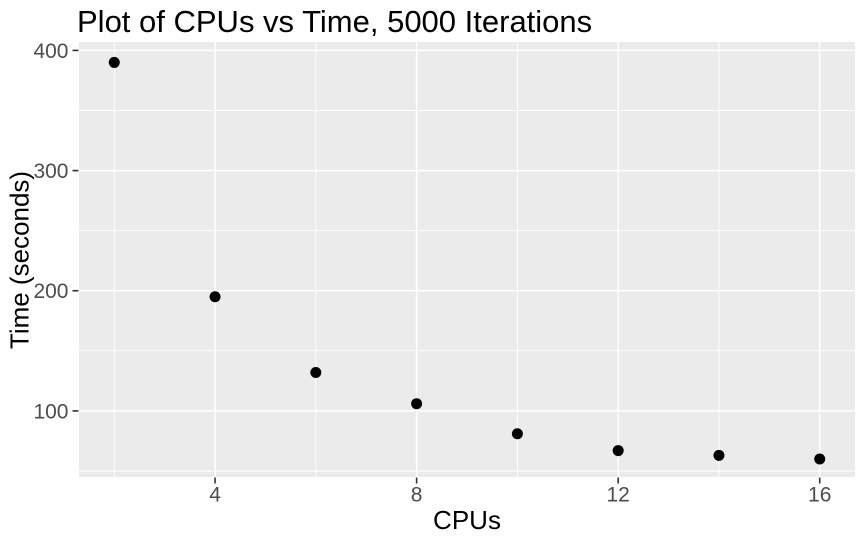  I want to click on y-tick-label: 300, so click(50, 171).